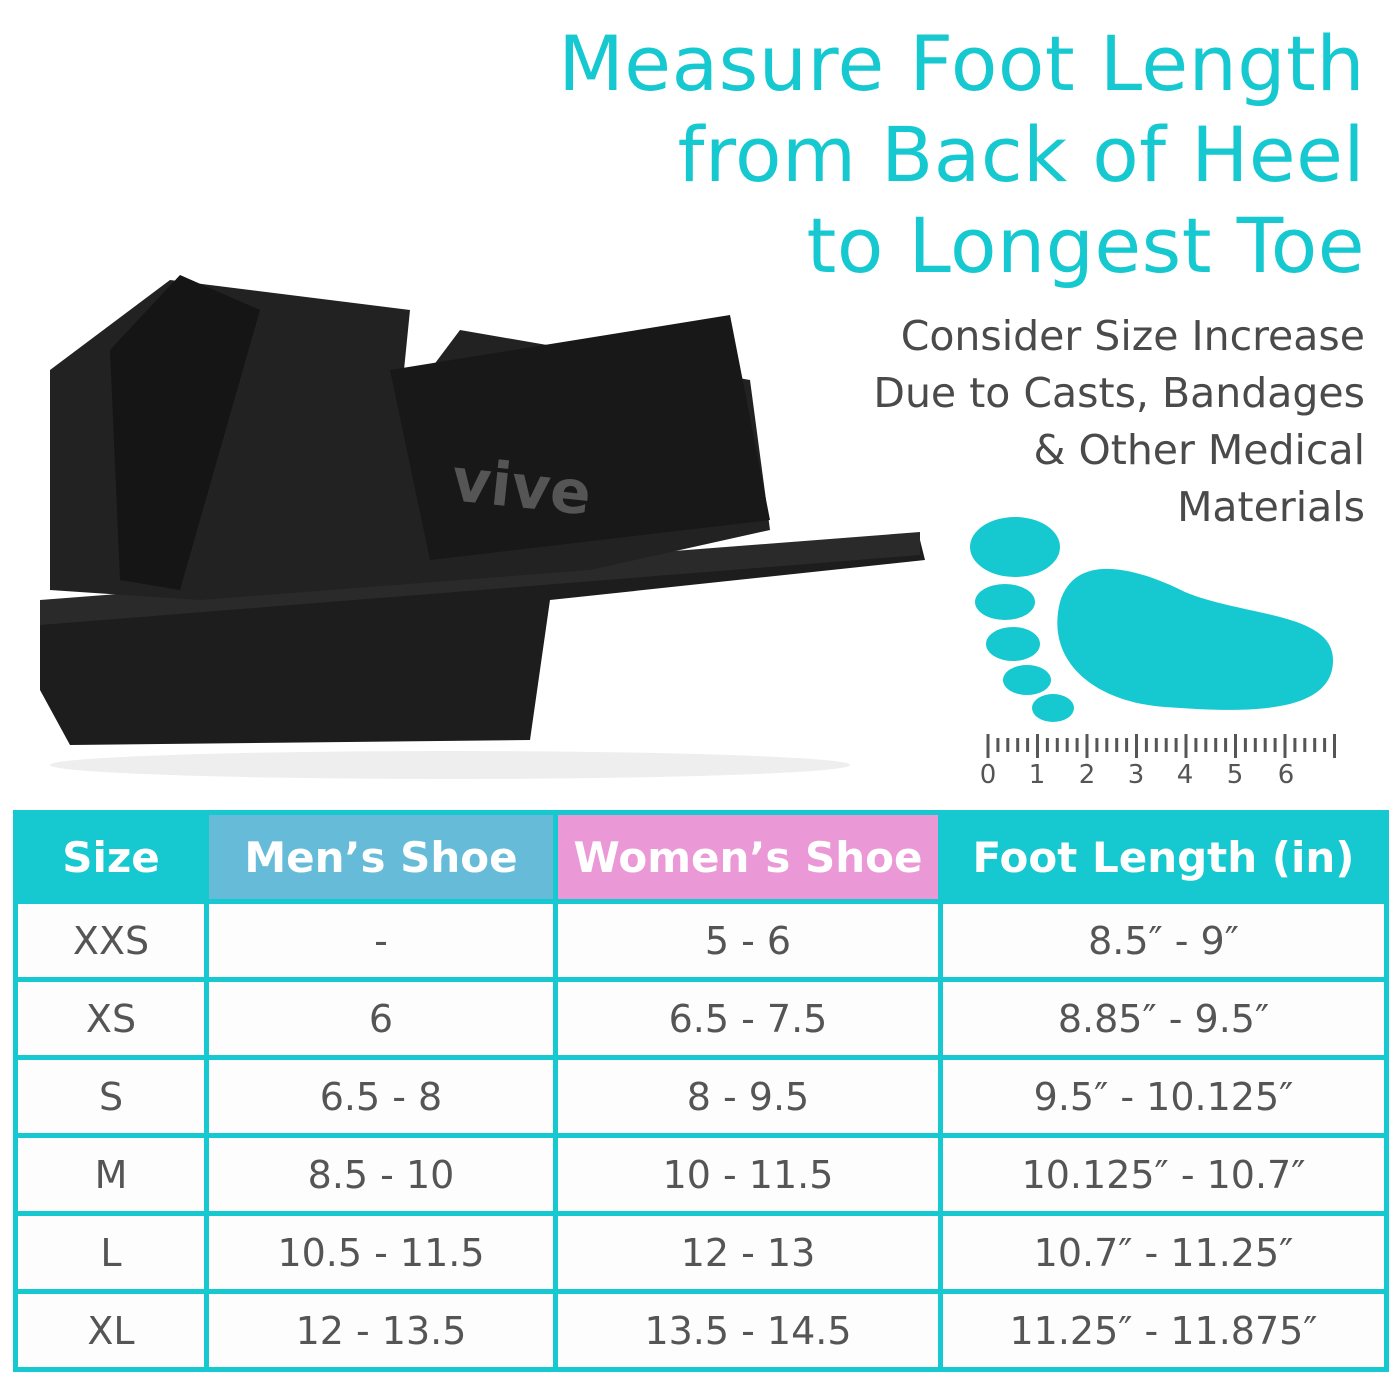 Image resolution: width=1400 pixels, height=1400 pixels. What do you see at coordinates (1163, 1096) in the screenshot?
I see `cell-foot-length: 9.5″ - 10.125″` at bounding box center [1163, 1096].